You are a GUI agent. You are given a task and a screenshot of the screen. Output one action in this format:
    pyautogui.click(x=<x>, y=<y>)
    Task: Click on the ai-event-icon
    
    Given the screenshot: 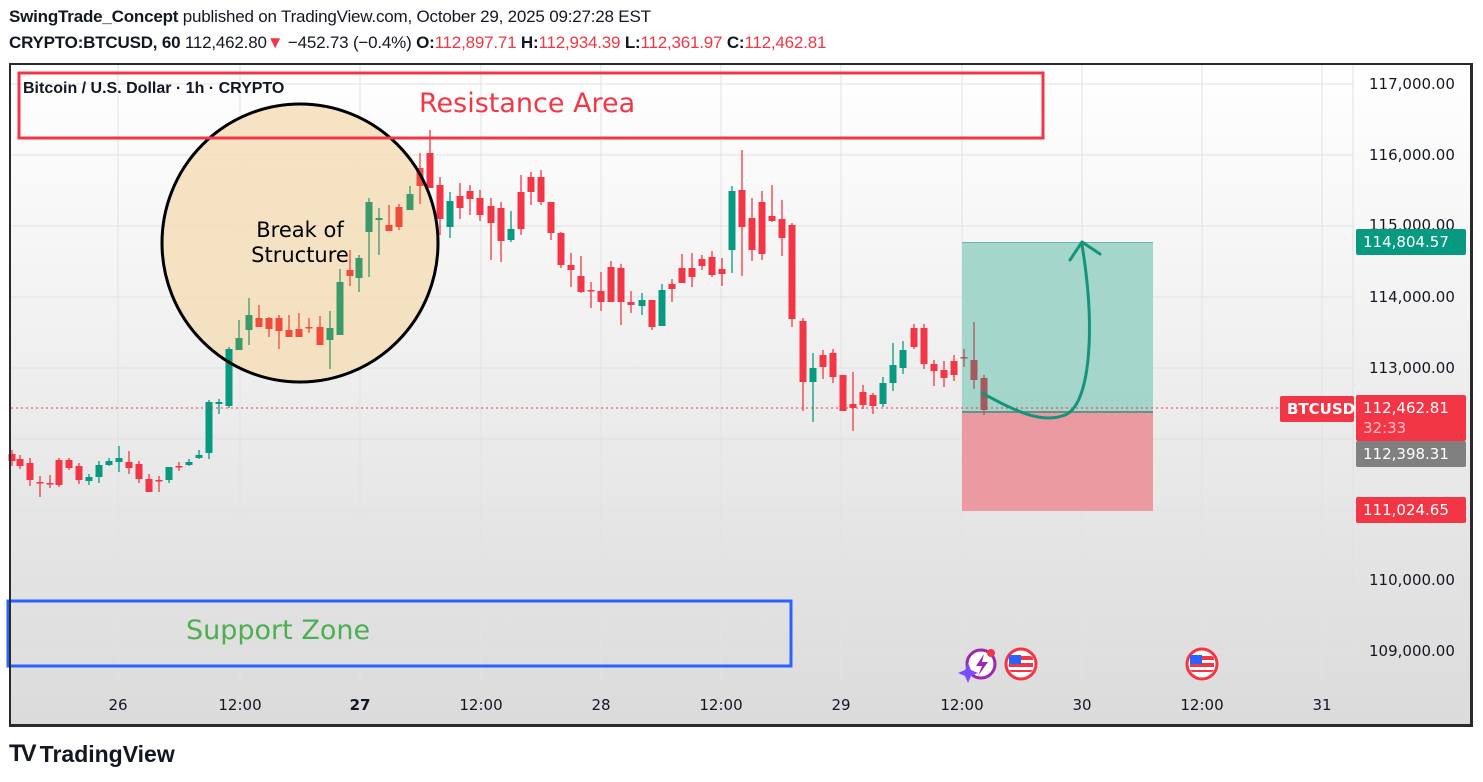 What is the action you would take?
    pyautogui.click(x=977, y=665)
    